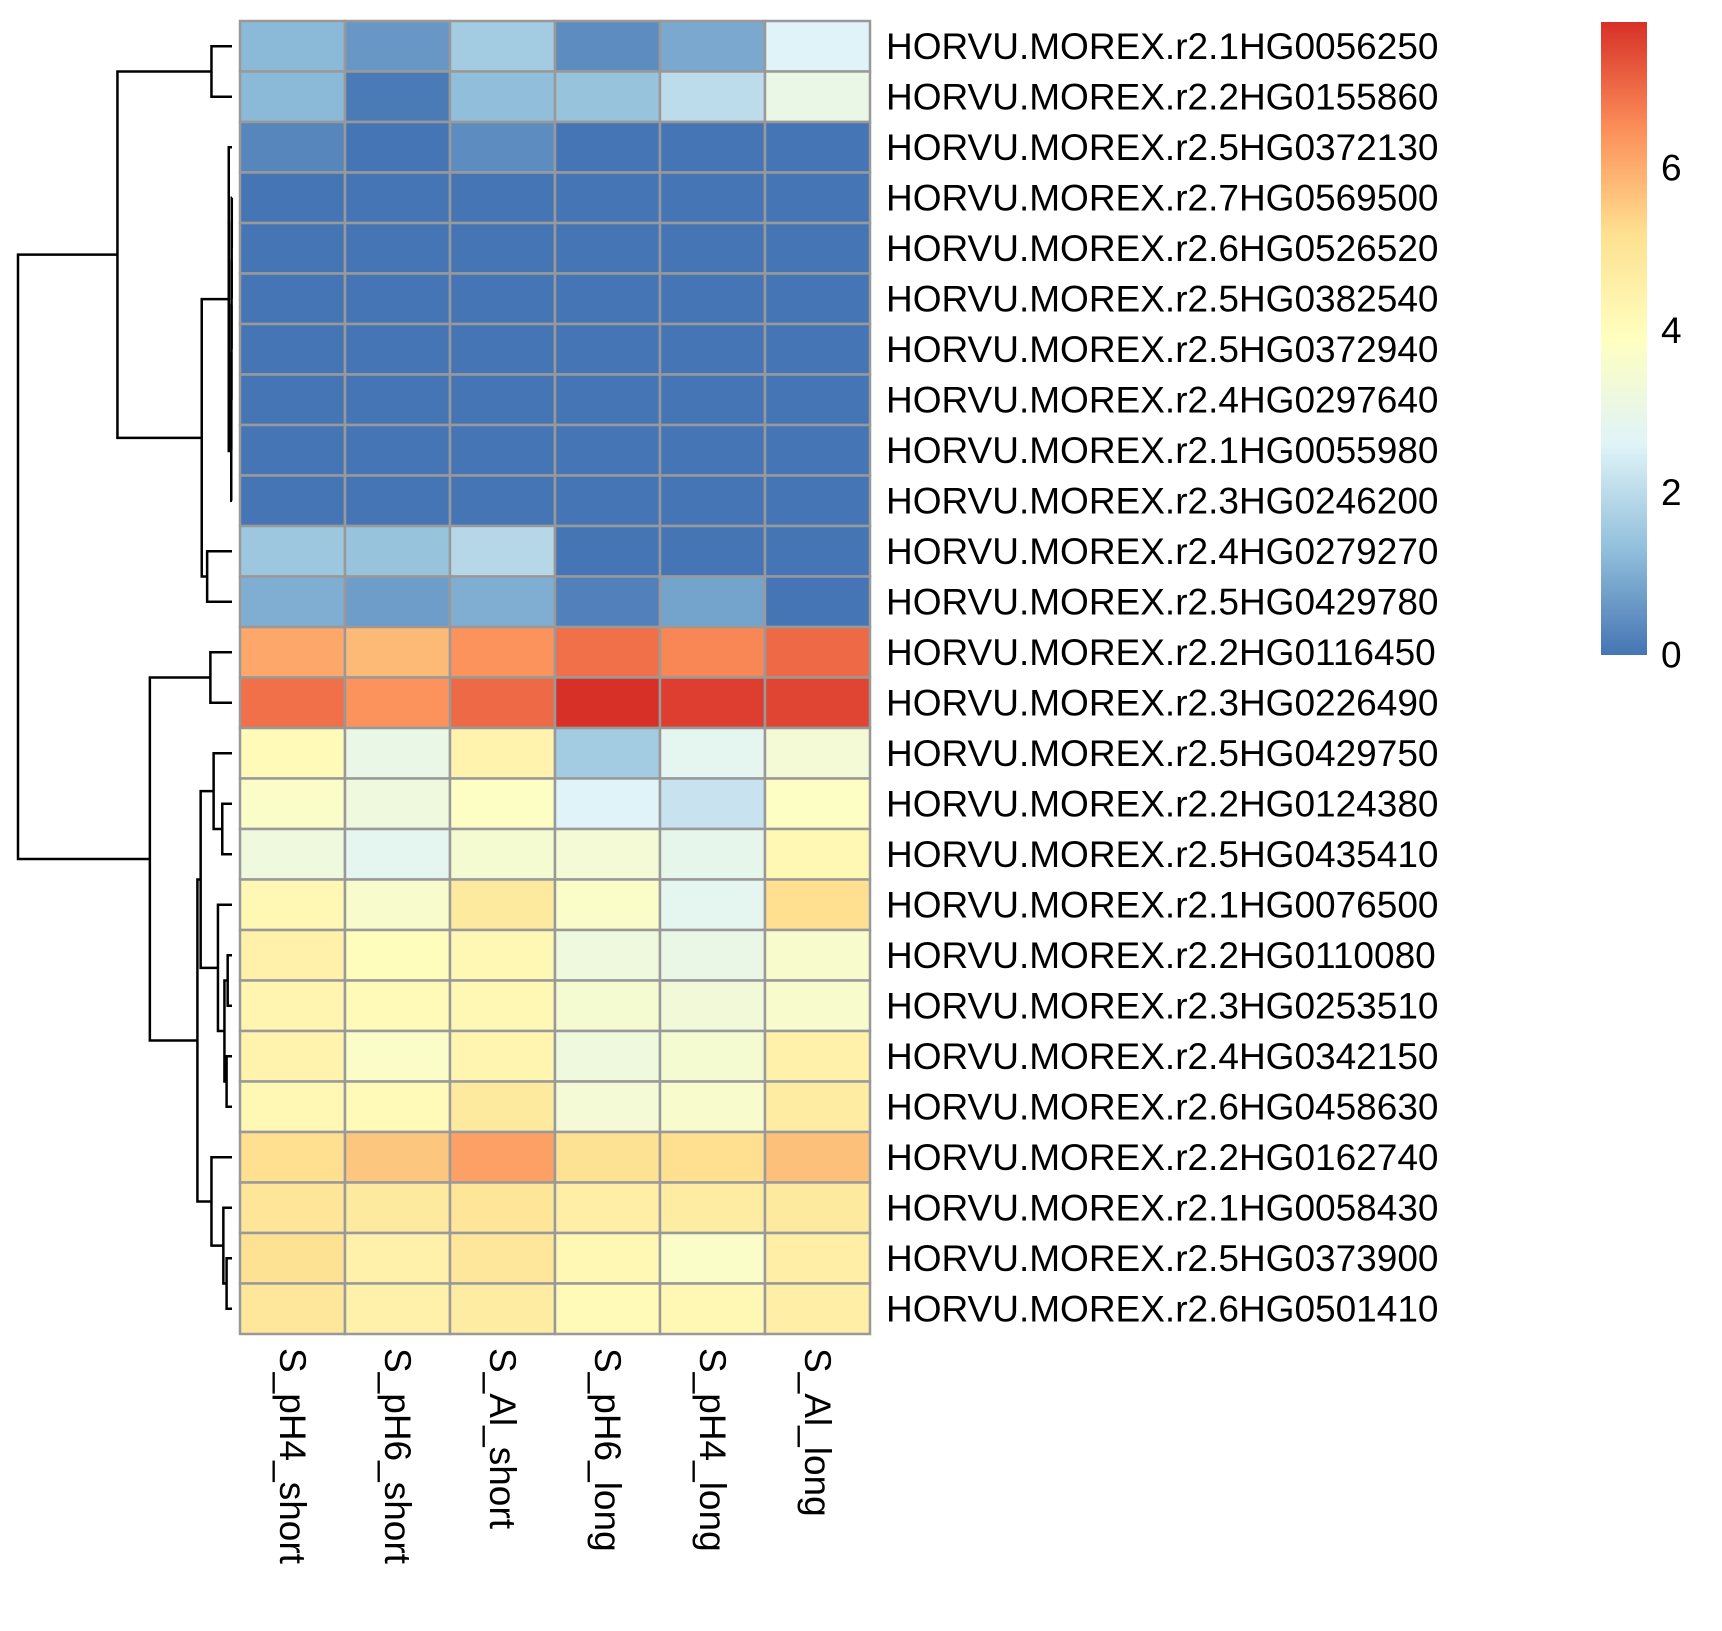  What do you see at coordinates (1162, 298) in the screenshot?
I see `row-label: HORVU.MOREX.r2.5HG0382540` at bounding box center [1162, 298].